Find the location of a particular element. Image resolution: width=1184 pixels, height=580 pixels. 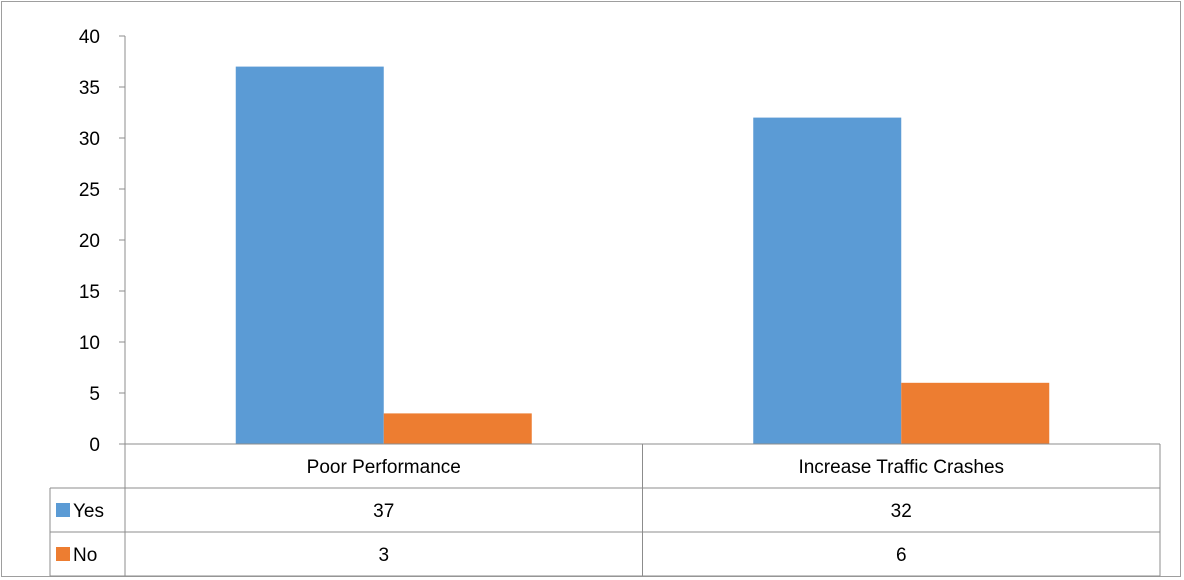

data-label-no-increase-traffic-crashes: 6 is located at coordinates (901, 555).